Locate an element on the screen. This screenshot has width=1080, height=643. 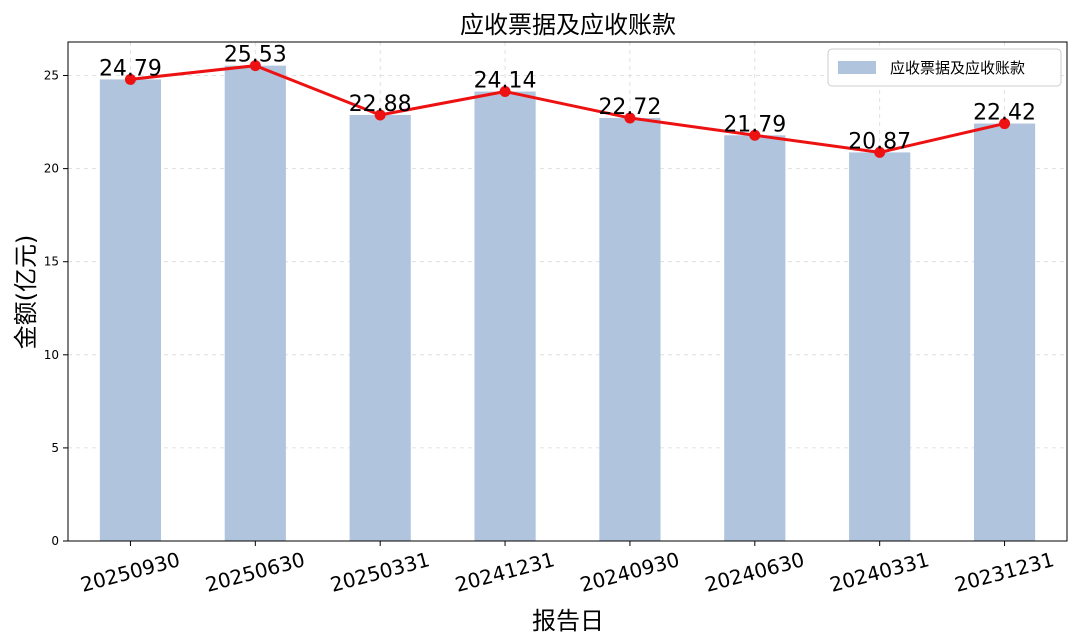
data-label-20240630: 21.79 is located at coordinates (754, 124).